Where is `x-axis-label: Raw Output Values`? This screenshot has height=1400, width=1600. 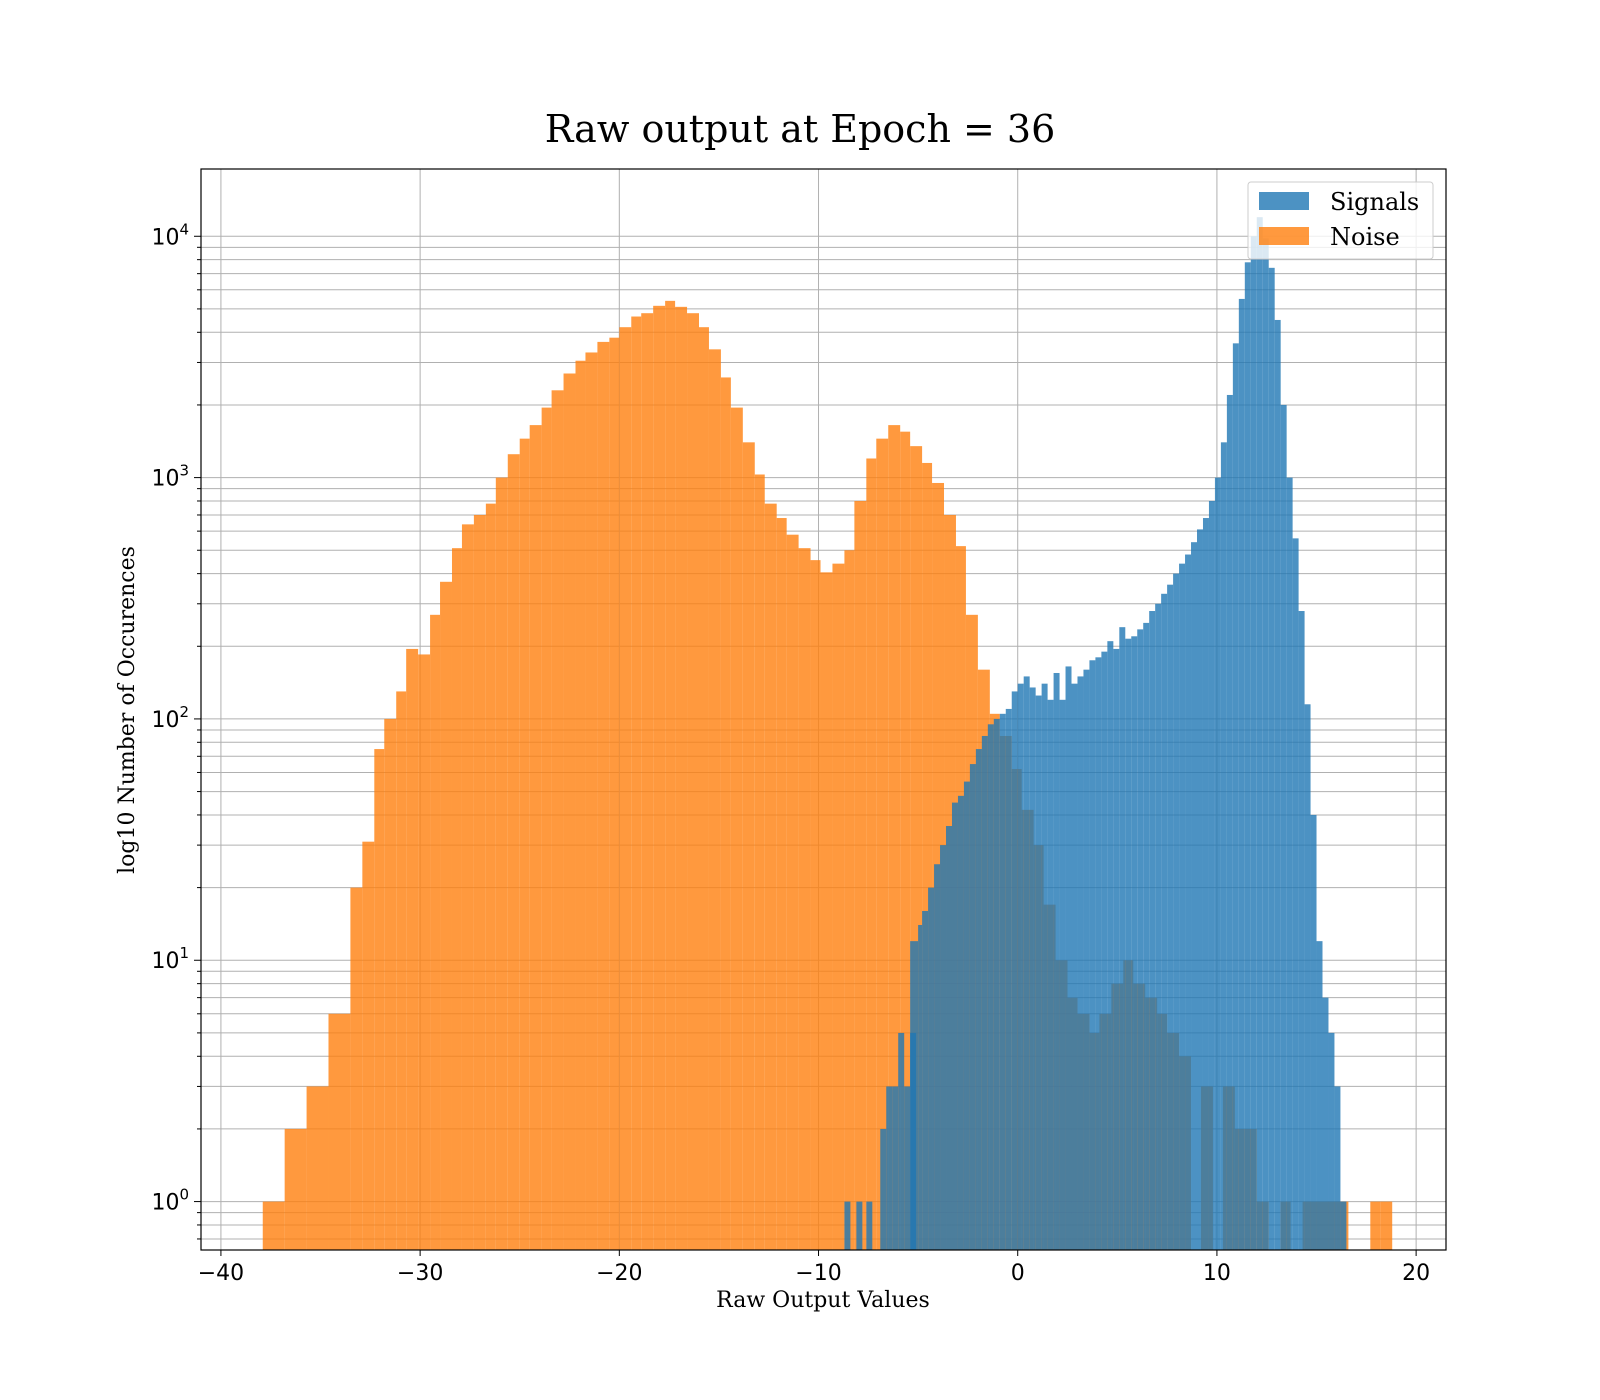
x-axis-label: Raw Output Values is located at coordinates (823, 1300).